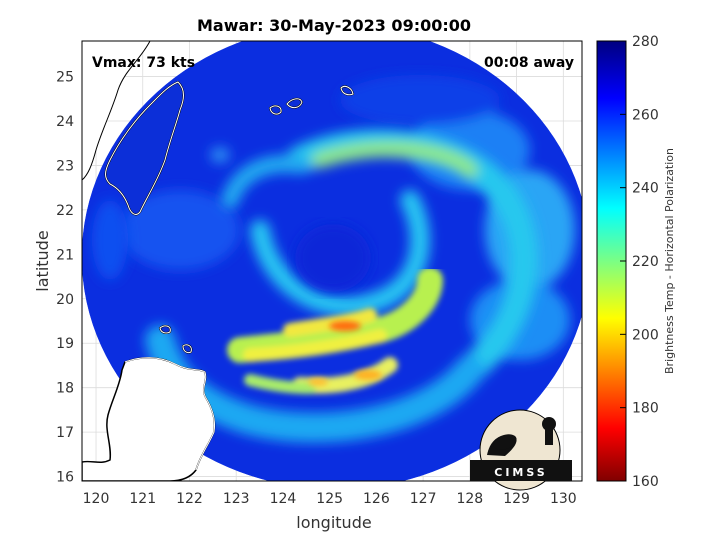 This screenshot has width=720, height=540. Describe the element at coordinates (96, 499) in the screenshot. I see `x-tick-label: 120` at that location.